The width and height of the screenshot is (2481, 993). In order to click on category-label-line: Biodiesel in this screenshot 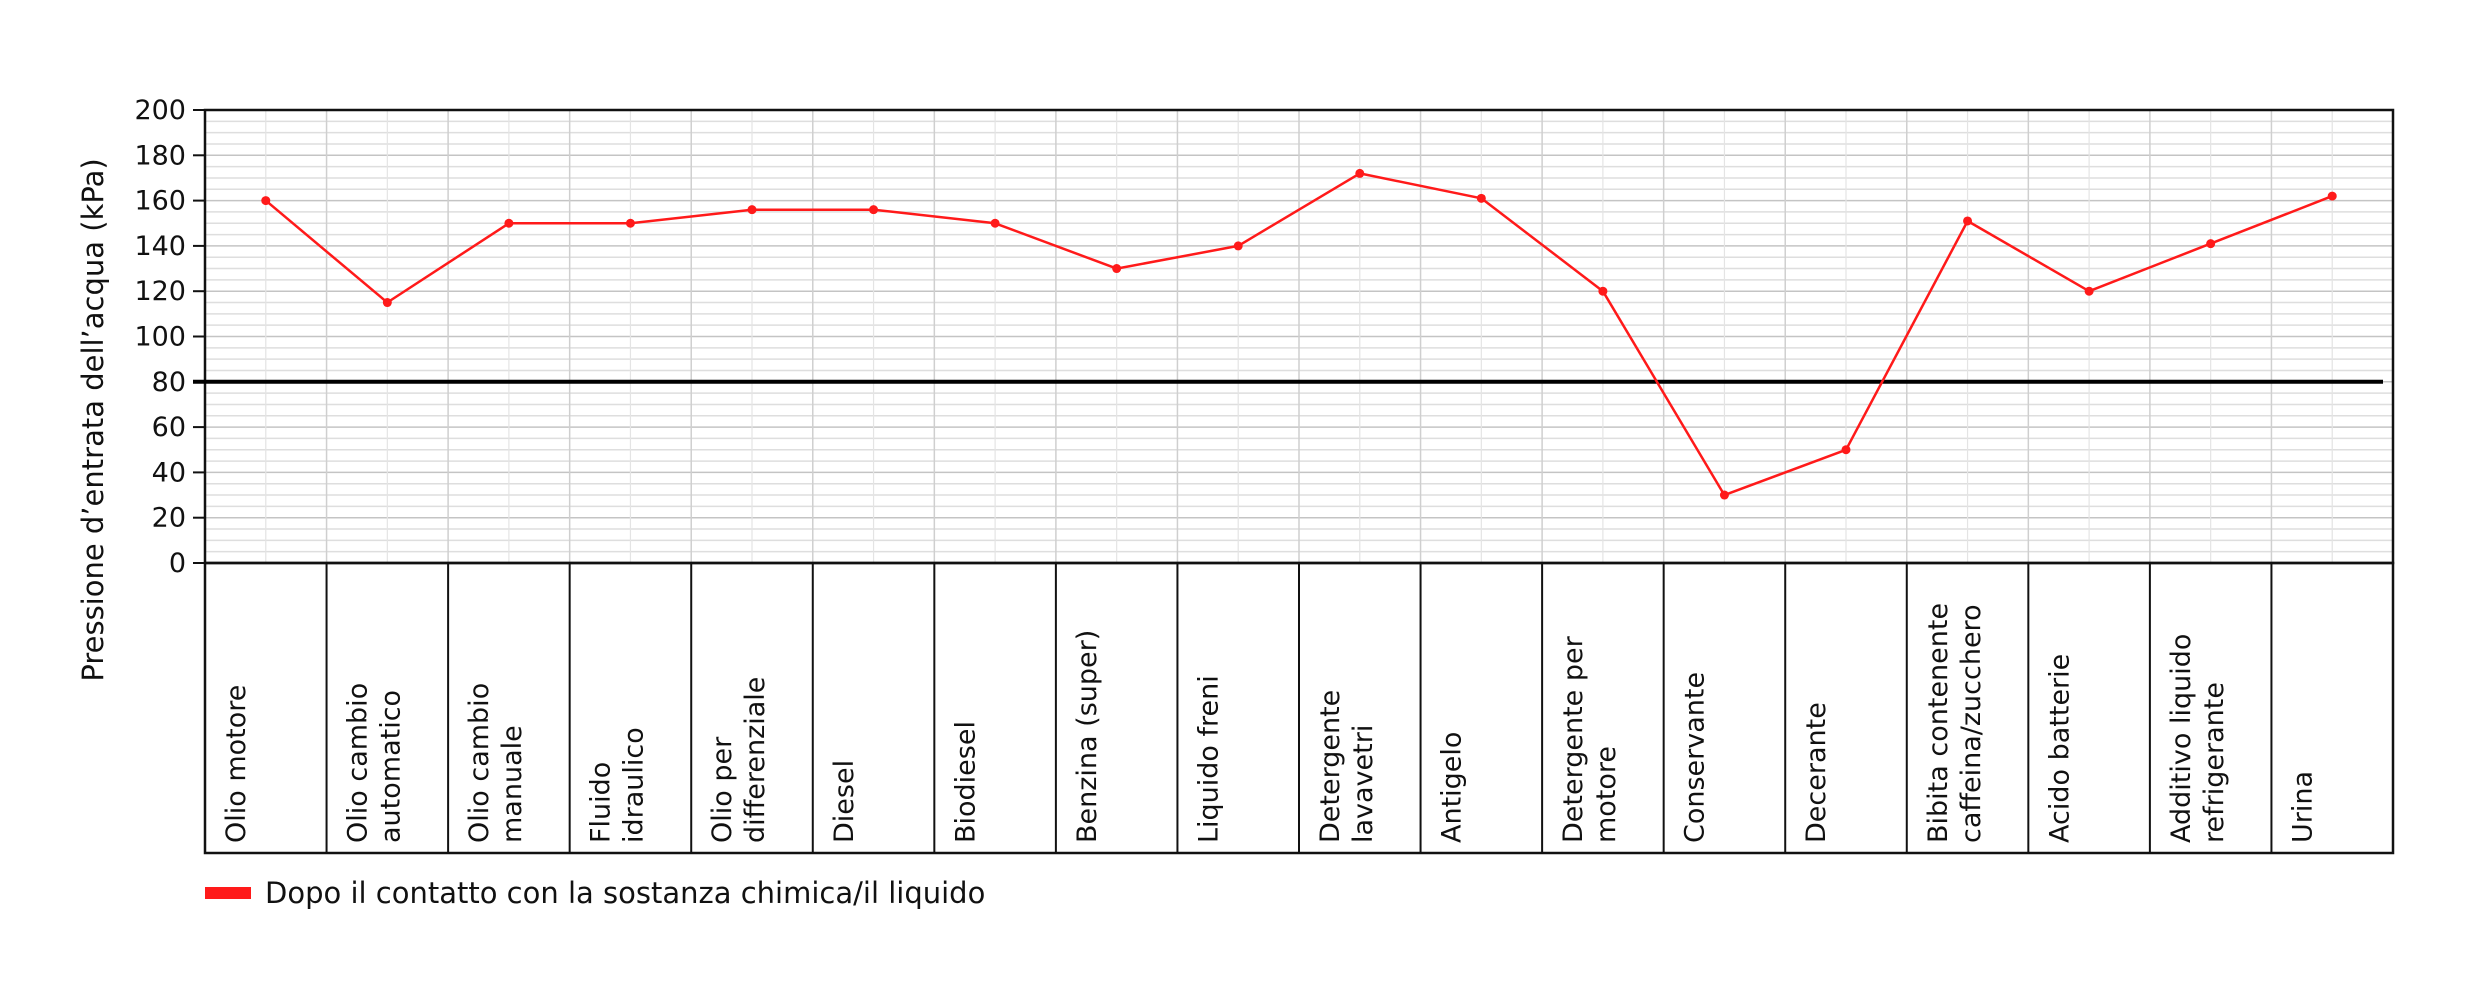, I will do `click(965, 782)`.